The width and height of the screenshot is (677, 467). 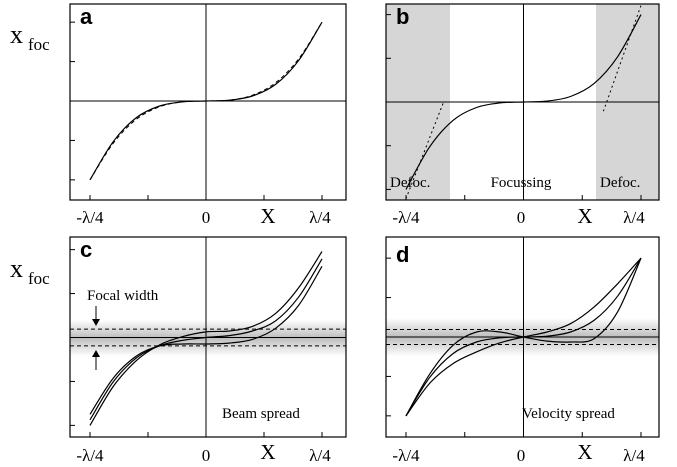 What do you see at coordinates (86, 16) in the screenshot?
I see `panel-label: a` at bounding box center [86, 16].